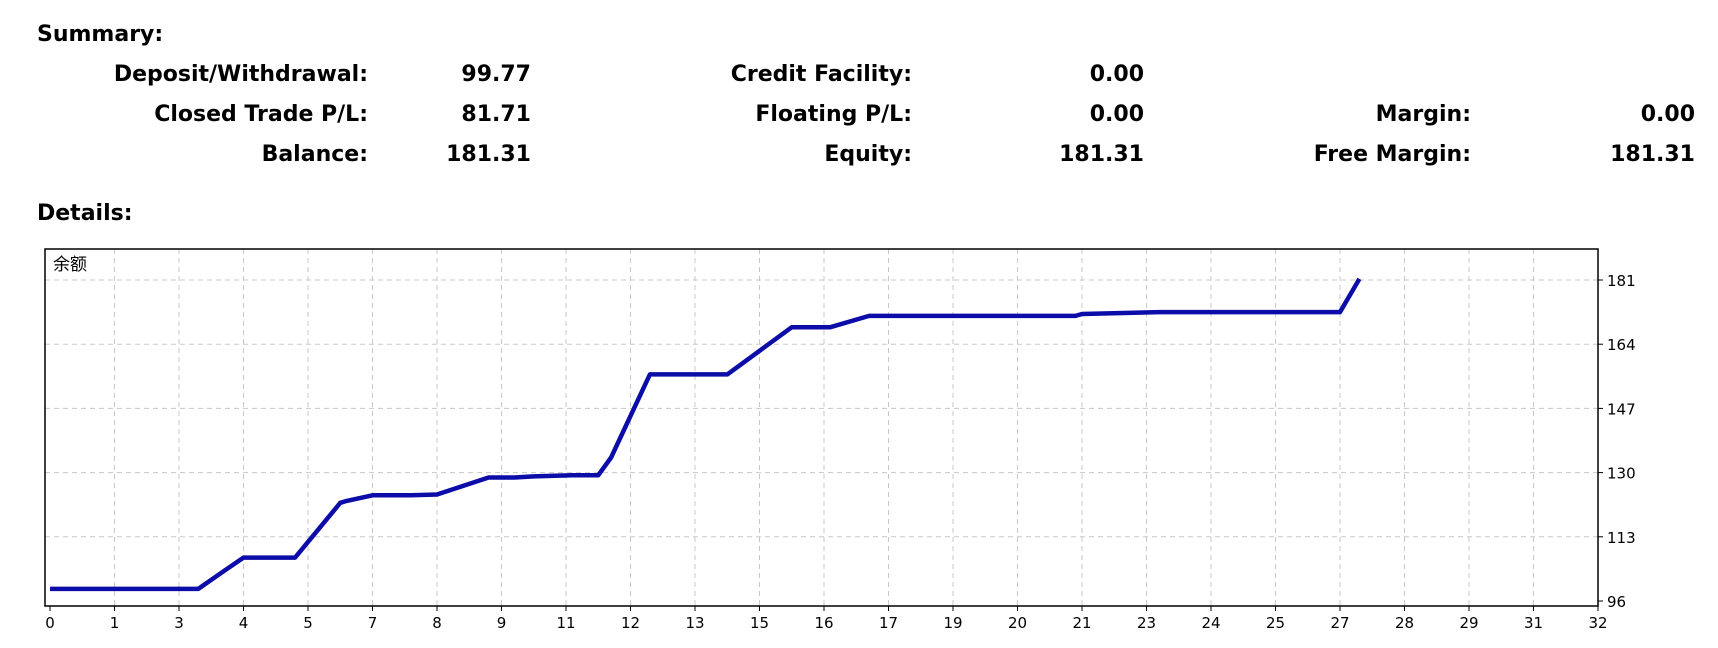 The height and width of the screenshot is (648, 1718). Describe the element at coordinates (502, 623) in the screenshot. I see `x-tick-label: 9` at that location.